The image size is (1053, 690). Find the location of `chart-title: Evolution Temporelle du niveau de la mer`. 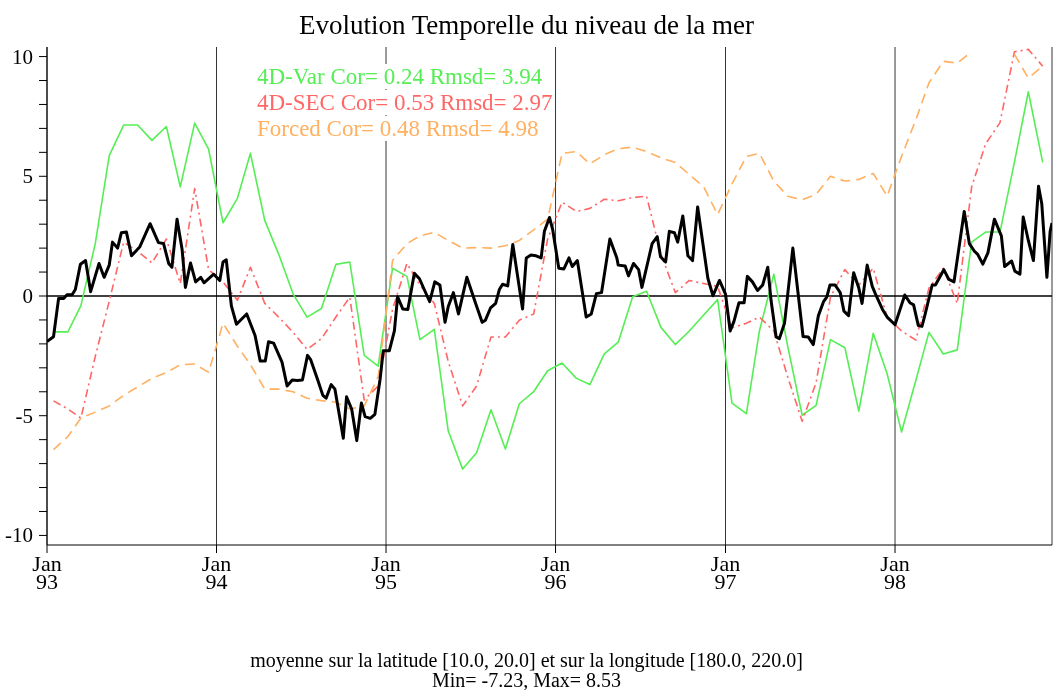

chart-title: Evolution Temporelle du niveau de la mer is located at coordinates (526, 25).